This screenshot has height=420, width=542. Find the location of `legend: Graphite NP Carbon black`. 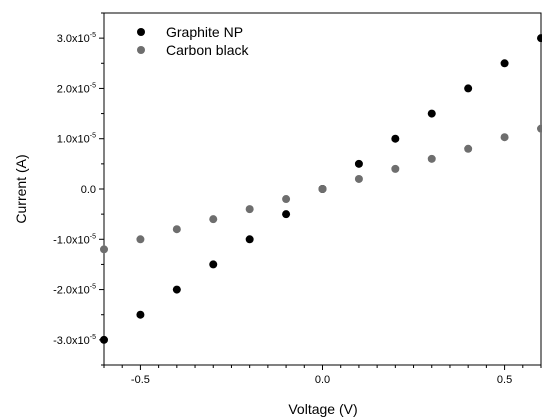

legend: Graphite NP Carbon black is located at coordinates (193, 41).